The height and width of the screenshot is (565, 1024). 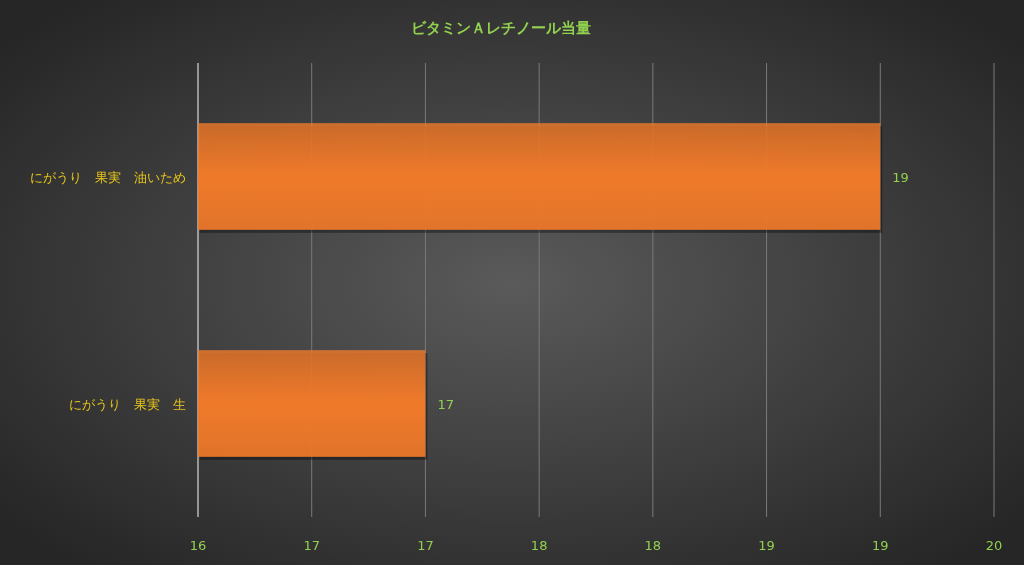 What do you see at coordinates (501, 28) in the screenshot?
I see `title: ビタミンＡレチノール当量` at bounding box center [501, 28].